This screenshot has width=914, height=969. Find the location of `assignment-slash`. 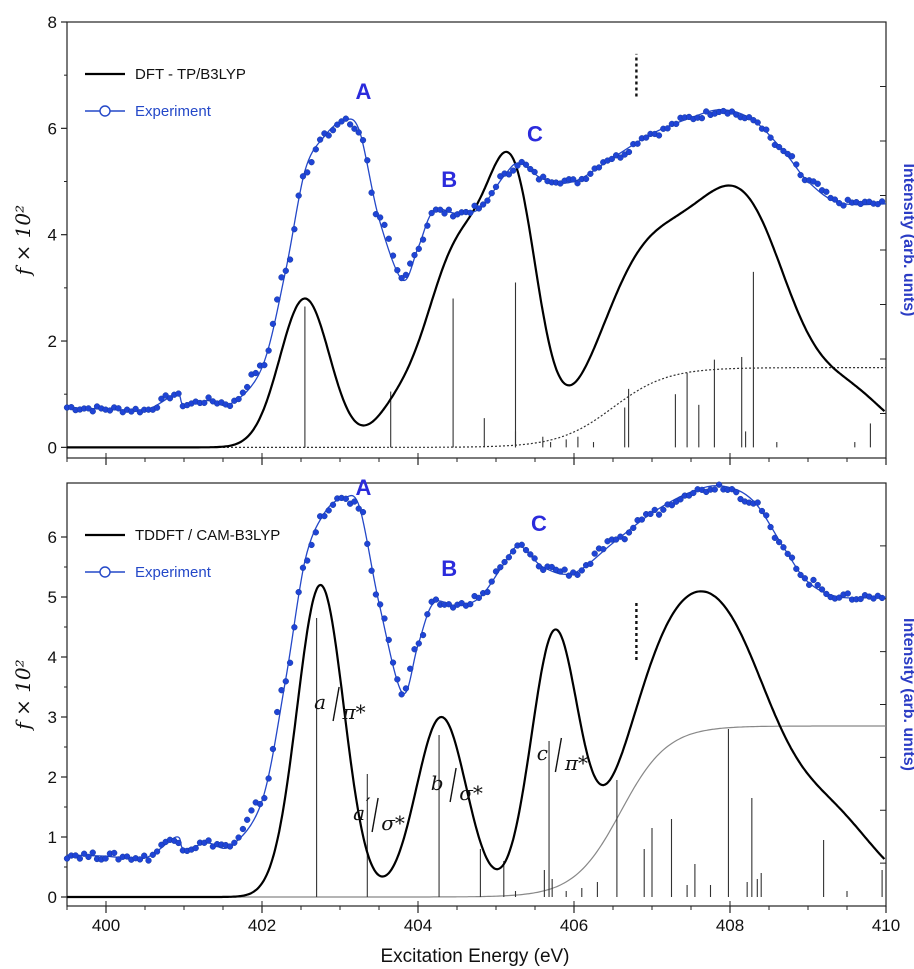

assignment-slash is located at coordinates (453, 785).